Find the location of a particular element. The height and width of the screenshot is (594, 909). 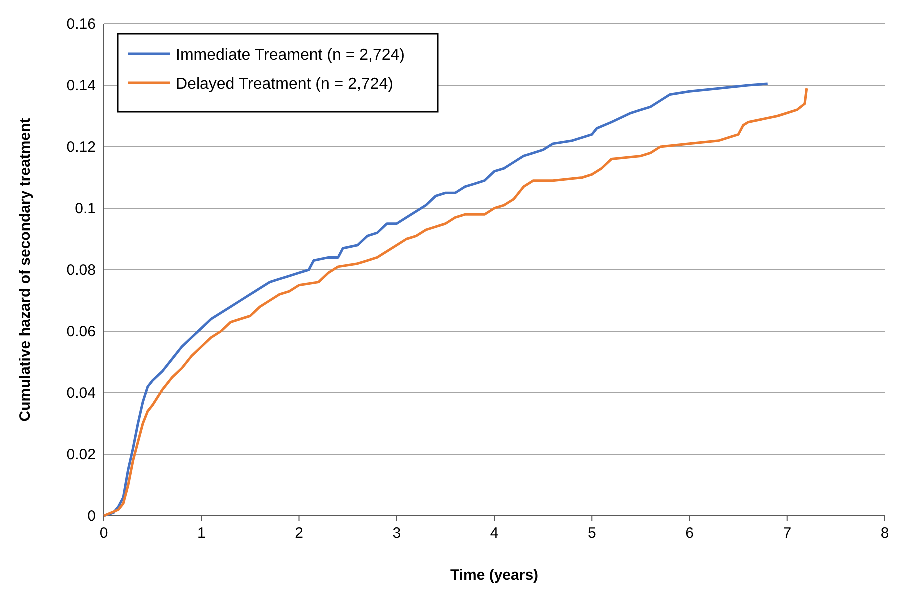

y-tick-label: 0.12 is located at coordinates (81, 147).